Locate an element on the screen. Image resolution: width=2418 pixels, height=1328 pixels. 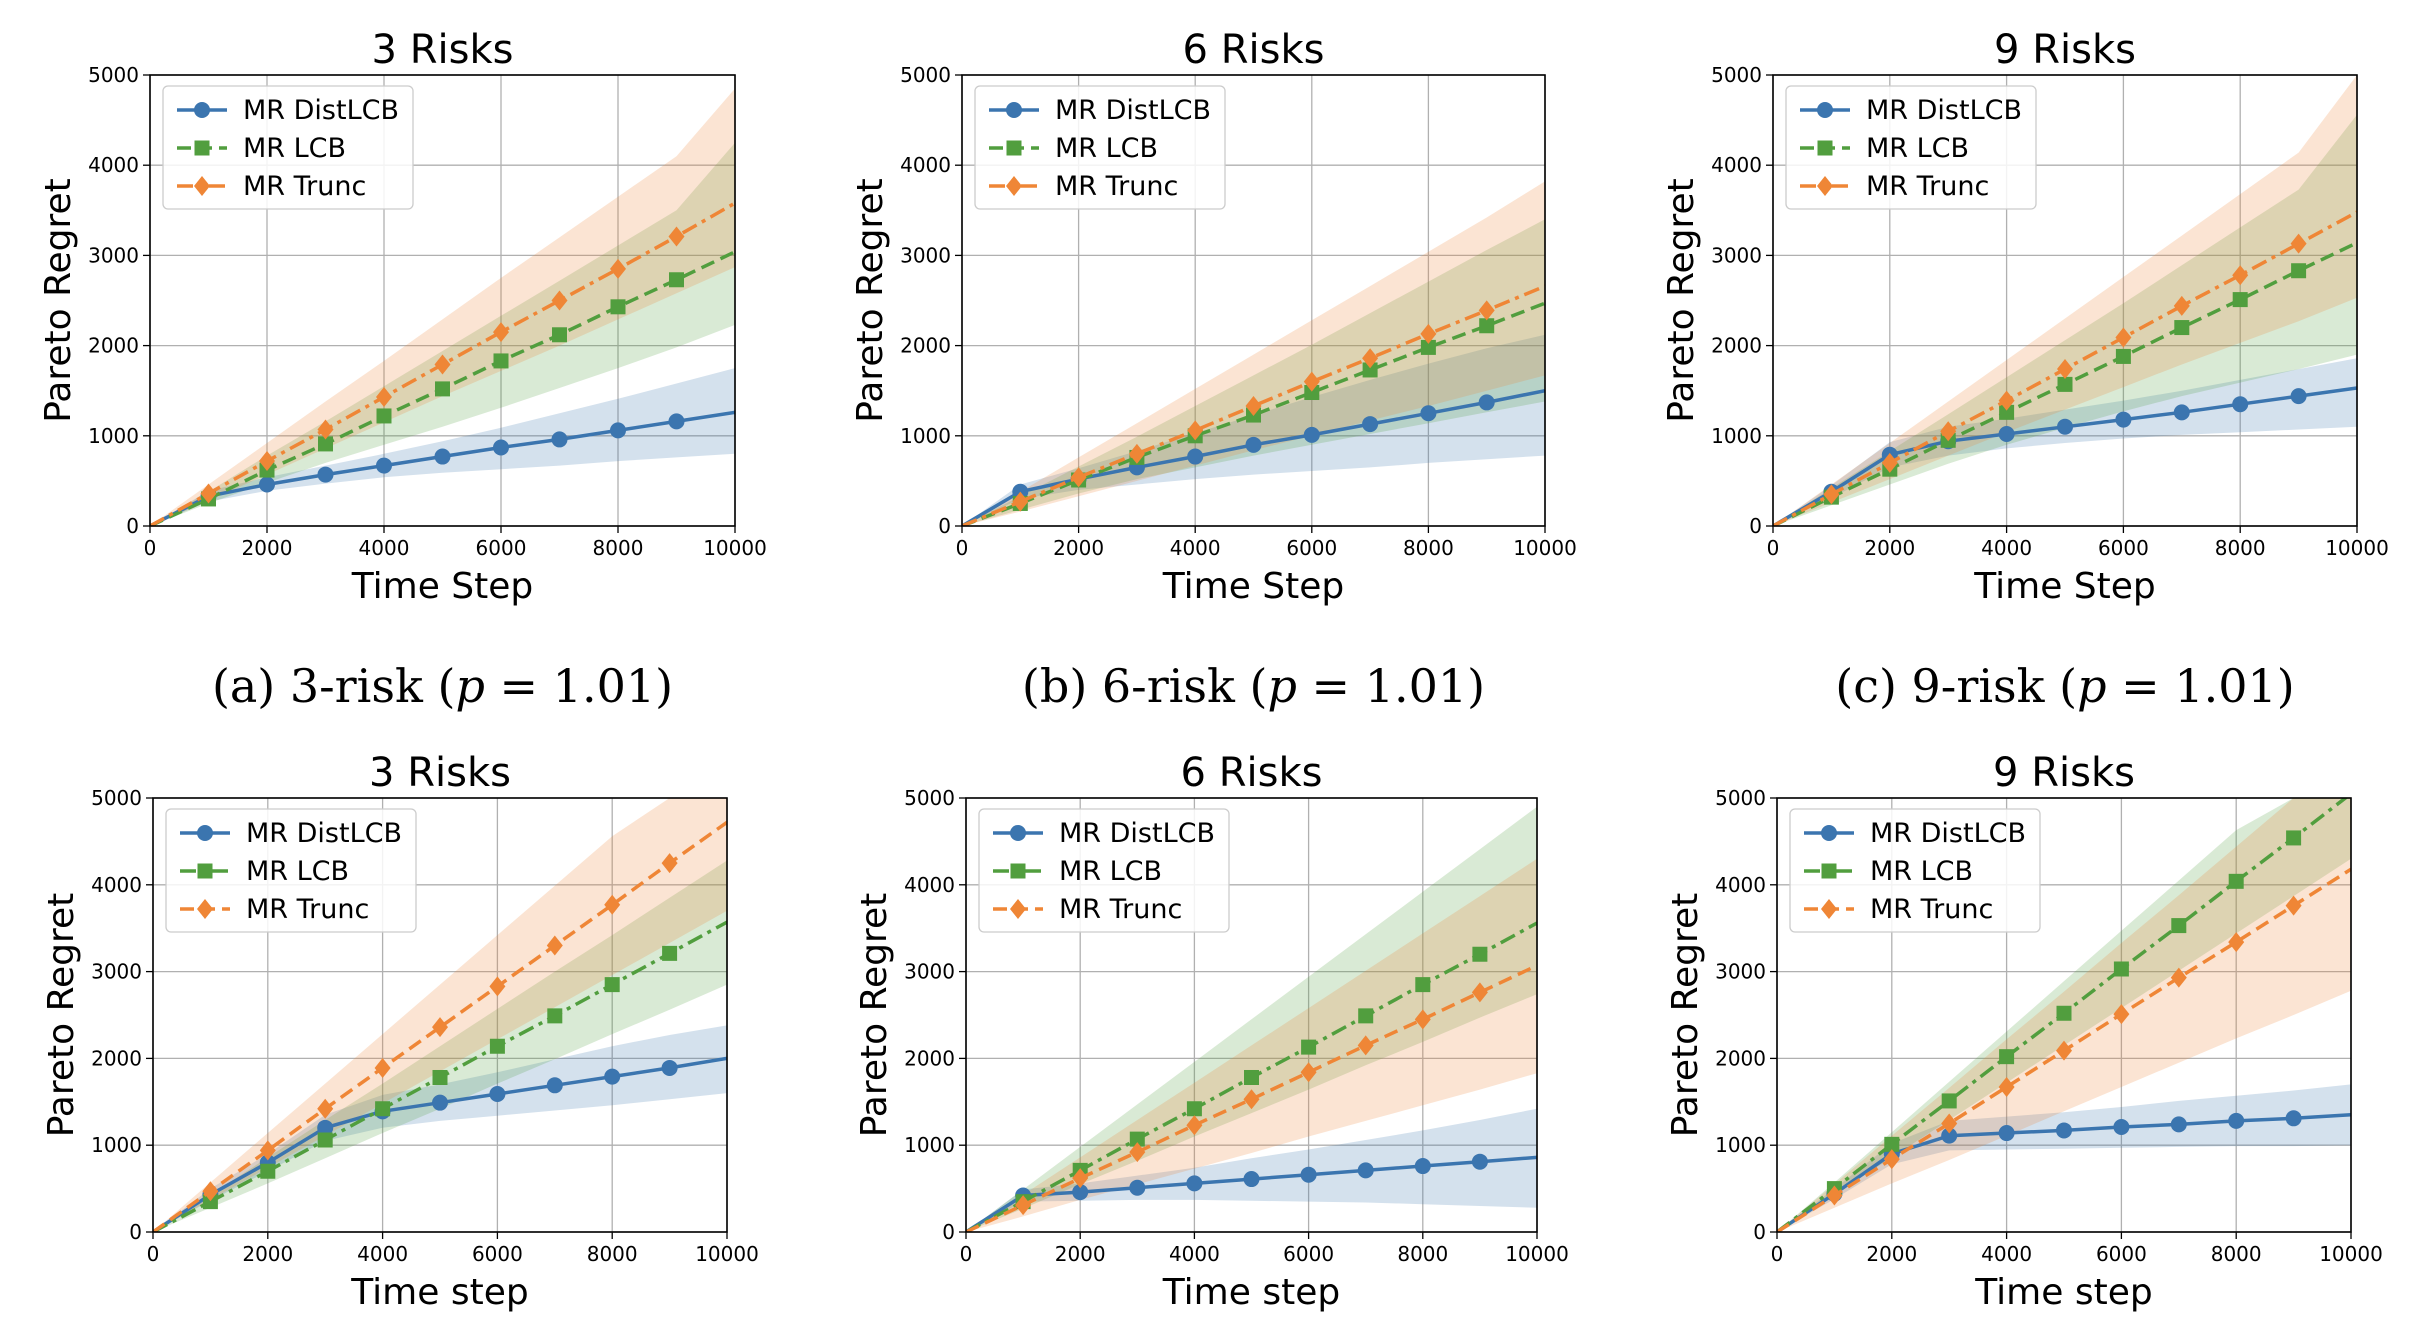
chart-title: 9 Risks is located at coordinates (2065, 50).